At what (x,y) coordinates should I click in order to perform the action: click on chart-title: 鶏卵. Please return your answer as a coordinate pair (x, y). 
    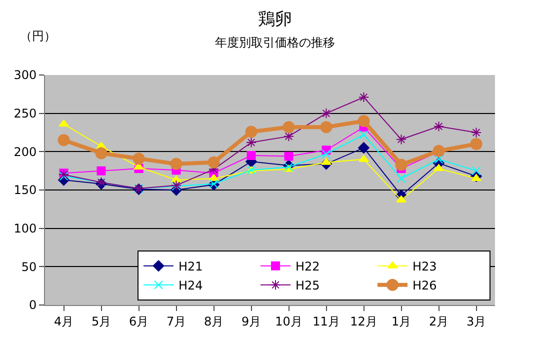
    Looking at the image, I should click on (275, 20).